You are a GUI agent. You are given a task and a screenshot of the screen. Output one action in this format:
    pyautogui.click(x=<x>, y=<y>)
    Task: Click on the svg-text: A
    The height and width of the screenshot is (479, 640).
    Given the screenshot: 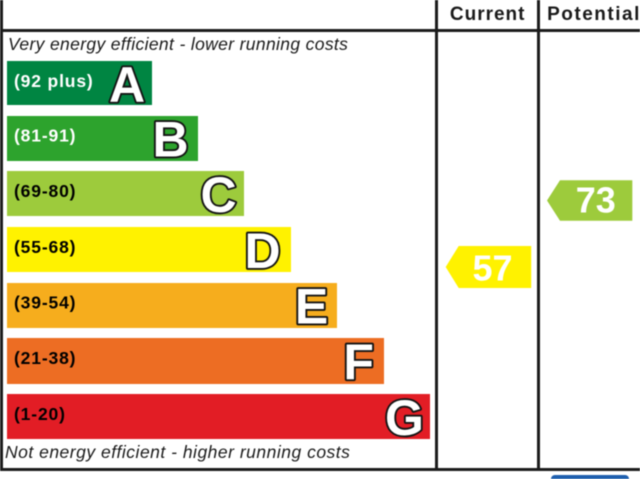 What is the action you would take?
    pyautogui.click(x=127, y=85)
    